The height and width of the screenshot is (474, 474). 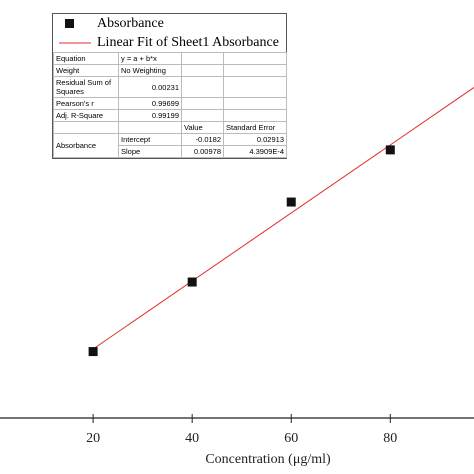 What do you see at coordinates (202, 151) in the screenshot?
I see `cell: 0.00978` at bounding box center [202, 151].